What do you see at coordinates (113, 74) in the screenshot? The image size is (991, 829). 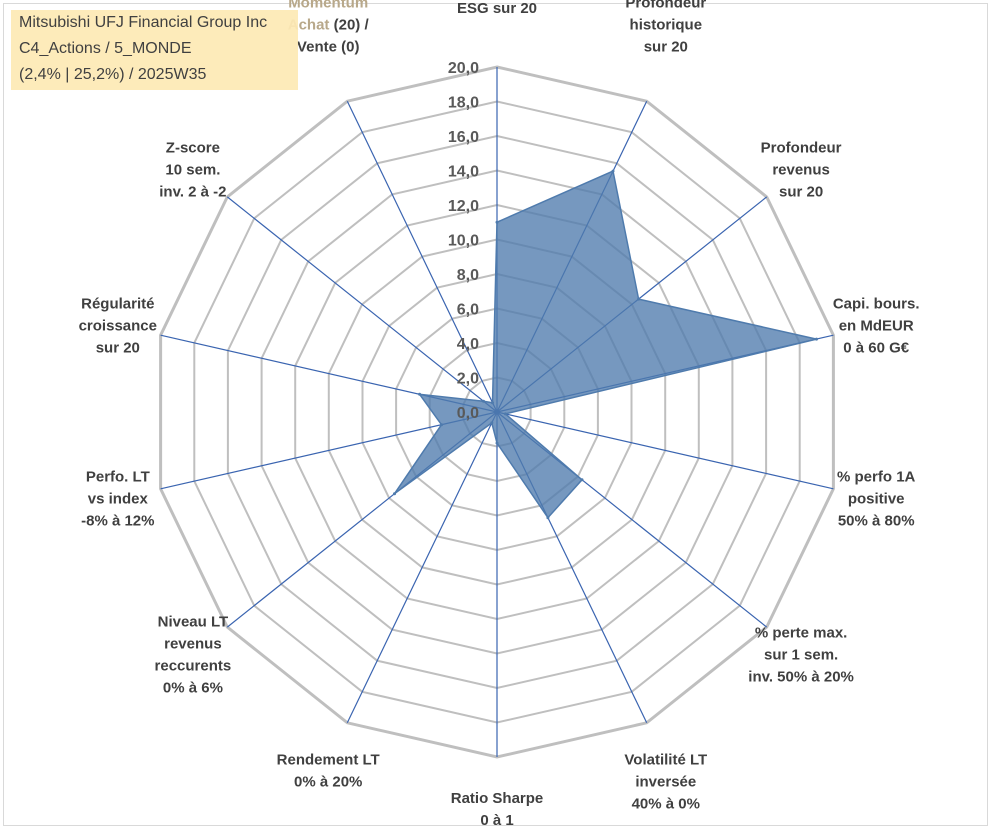 I see `stats-label: (2,4% | 25,2%) / 2025W35` at bounding box center [113, 74].